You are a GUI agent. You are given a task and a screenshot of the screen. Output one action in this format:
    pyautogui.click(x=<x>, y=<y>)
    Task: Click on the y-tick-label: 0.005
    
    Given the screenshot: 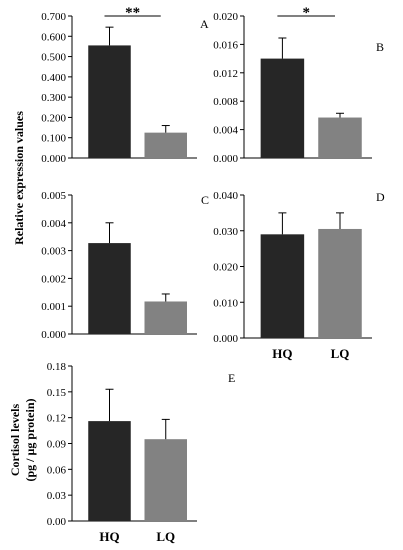 What is the action you would take?
    pyautogui.click(x=53, y=196)
    